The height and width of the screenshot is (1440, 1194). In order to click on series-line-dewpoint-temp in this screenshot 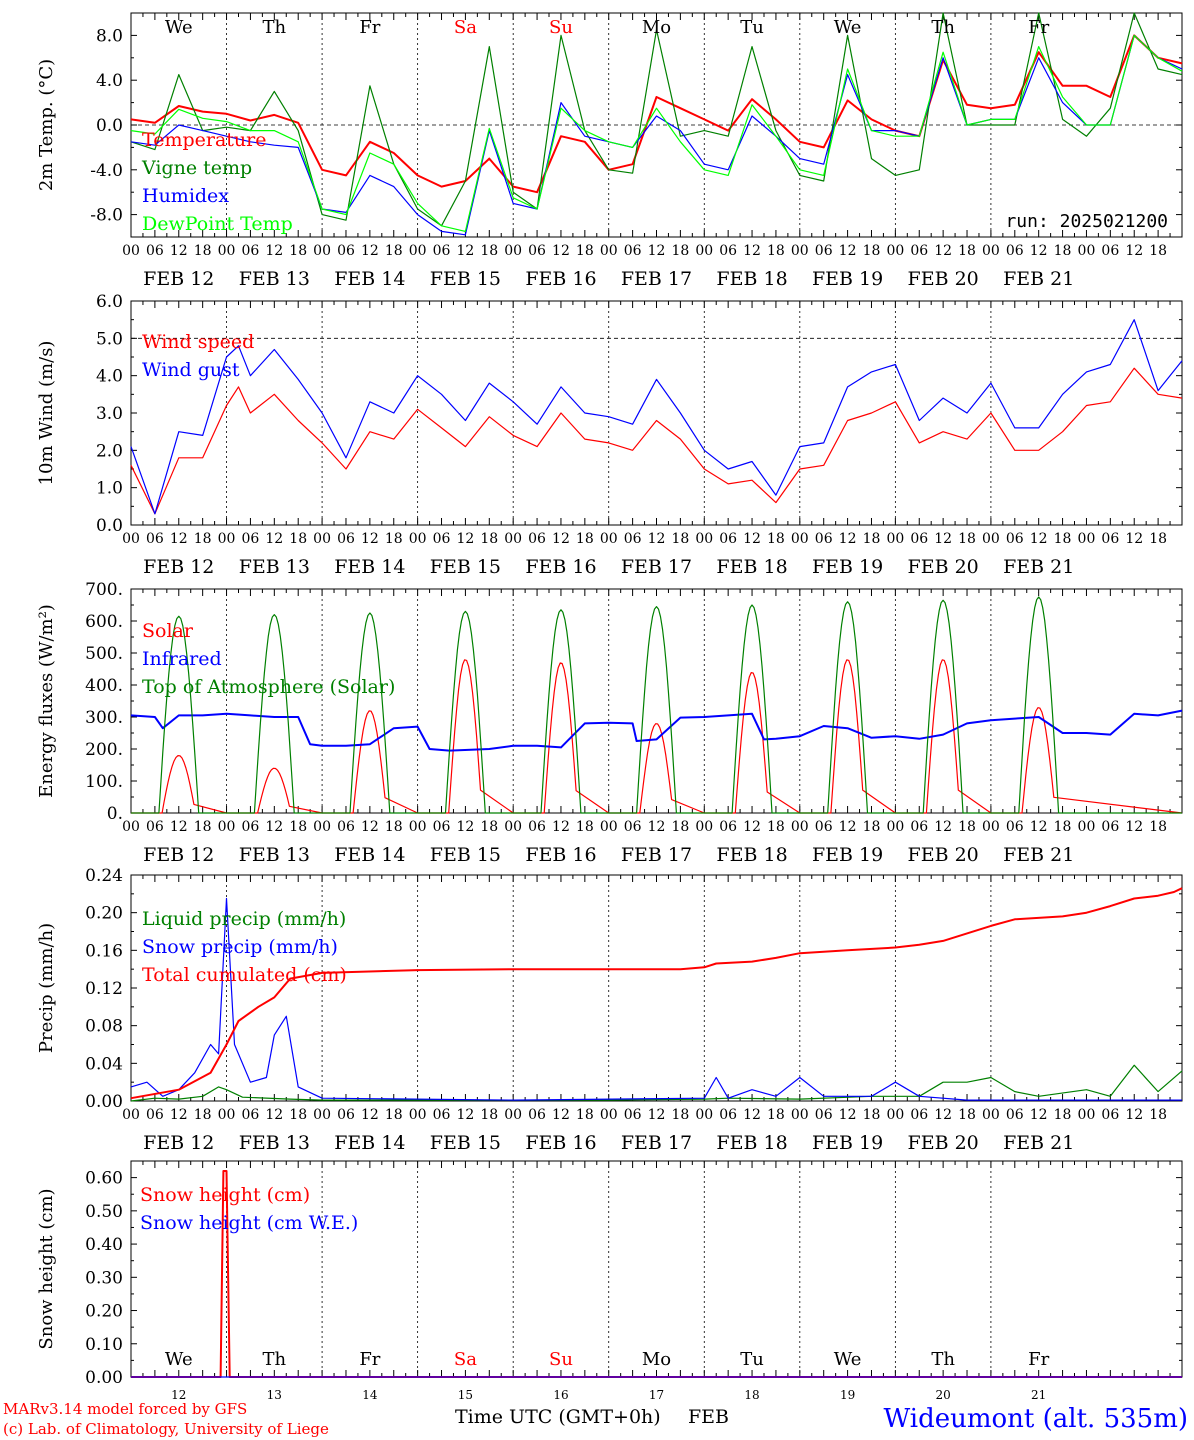, I will do `click(656, 133)`.